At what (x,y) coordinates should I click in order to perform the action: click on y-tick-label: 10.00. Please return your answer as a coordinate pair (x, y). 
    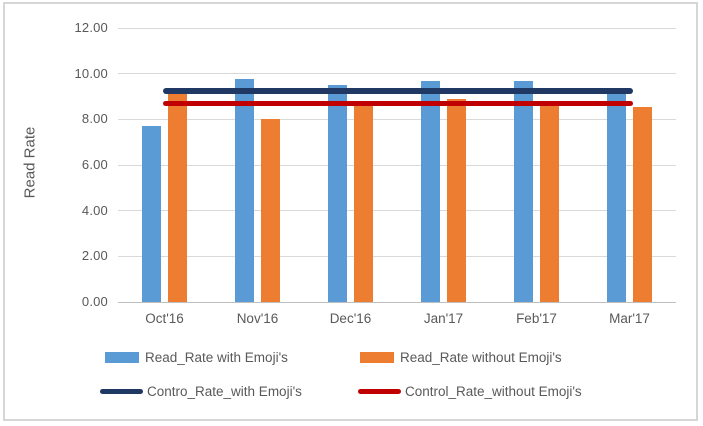
    Looking at the image, I should click on (91, 73).